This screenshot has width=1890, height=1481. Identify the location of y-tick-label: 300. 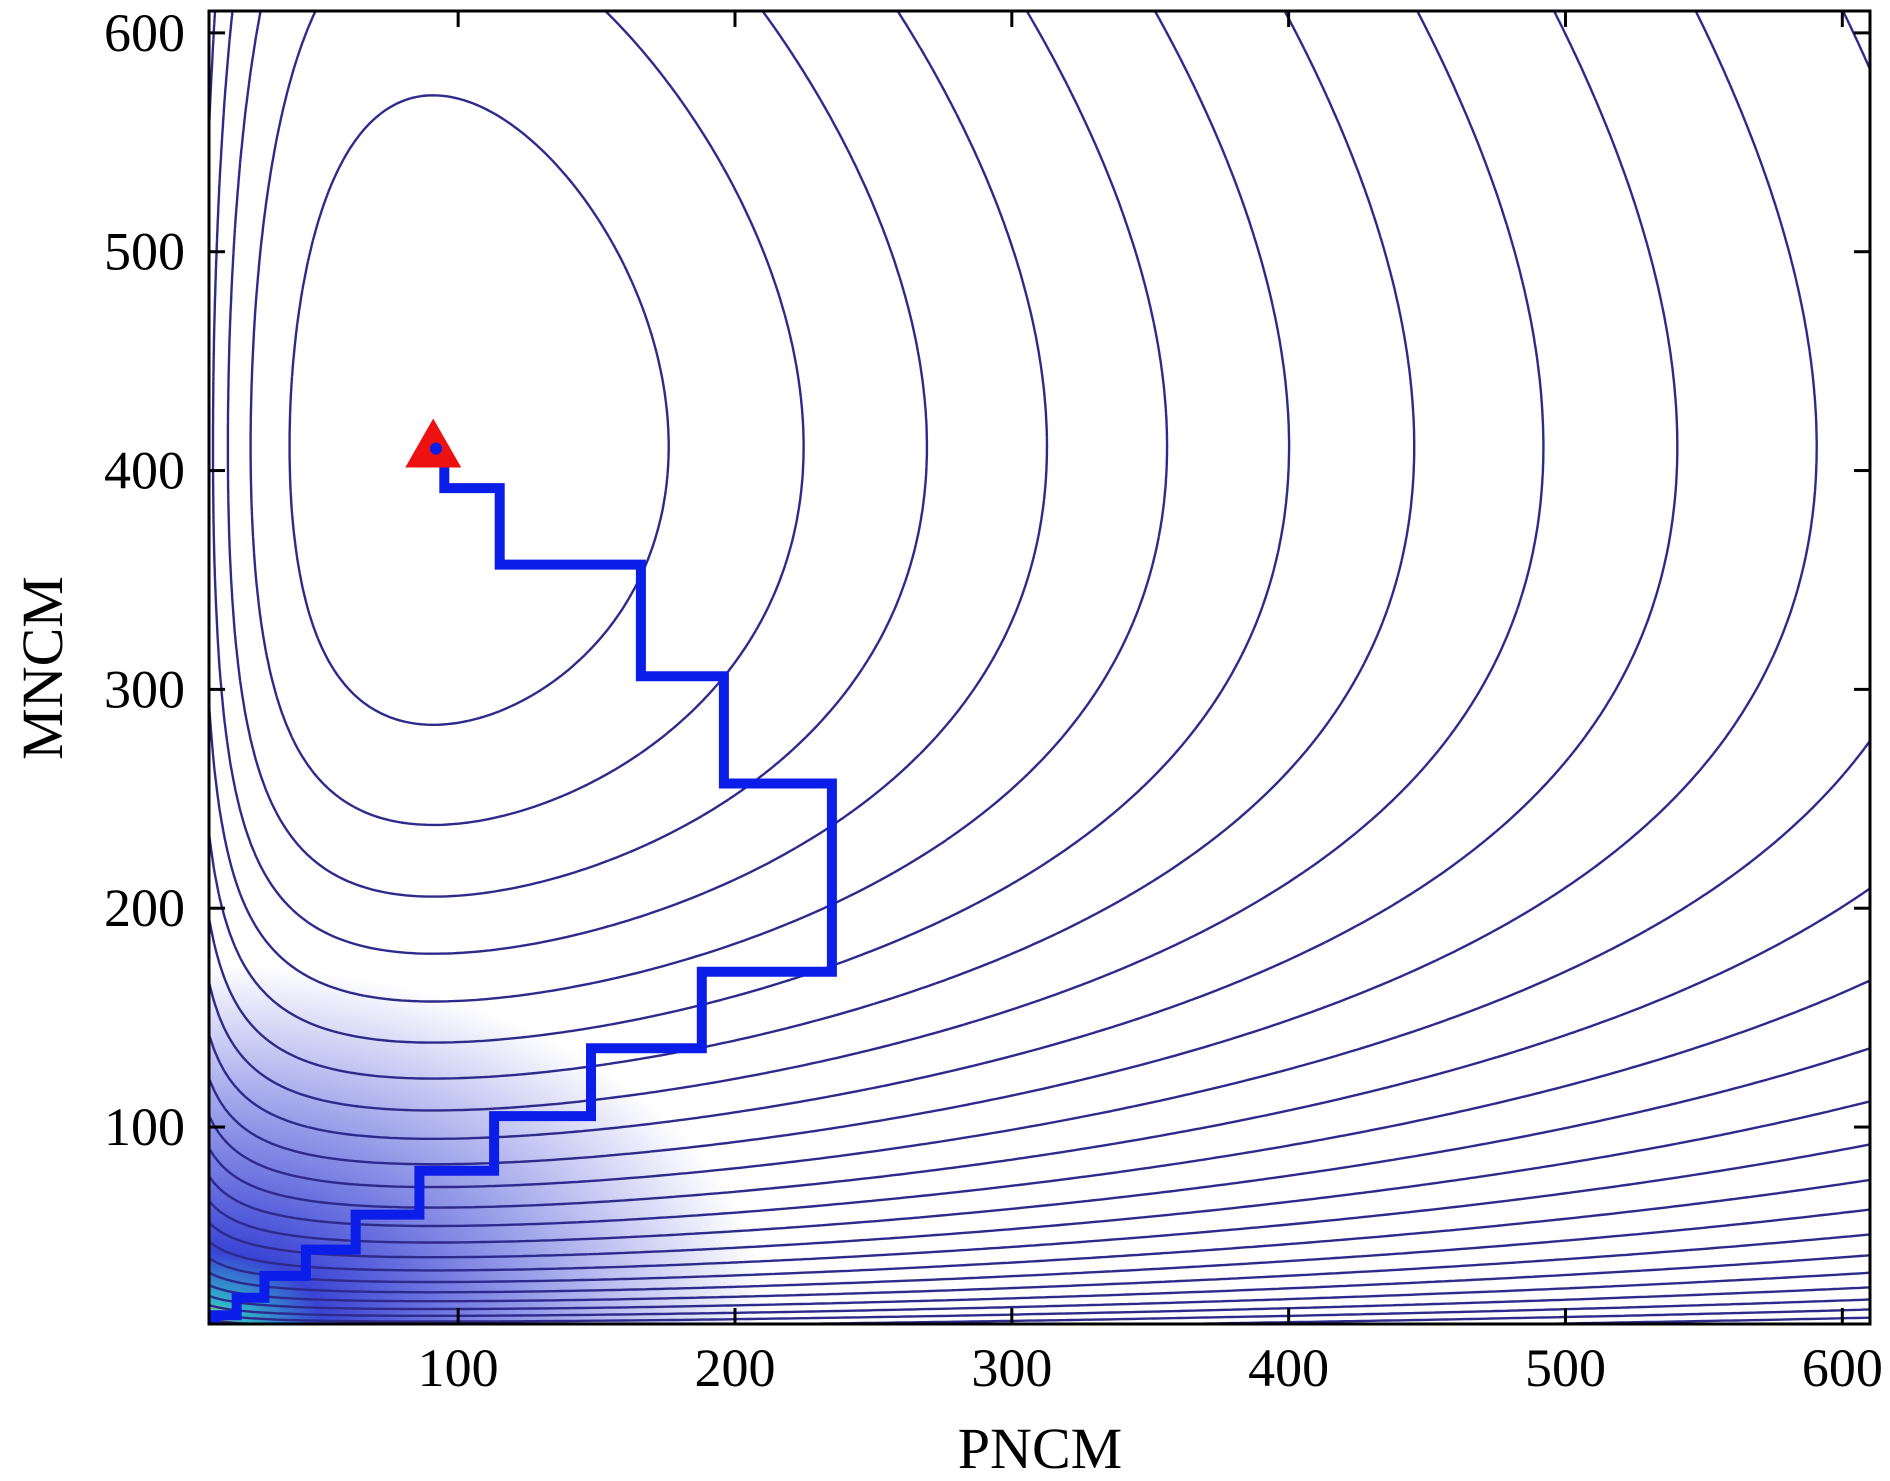
(144, 689).